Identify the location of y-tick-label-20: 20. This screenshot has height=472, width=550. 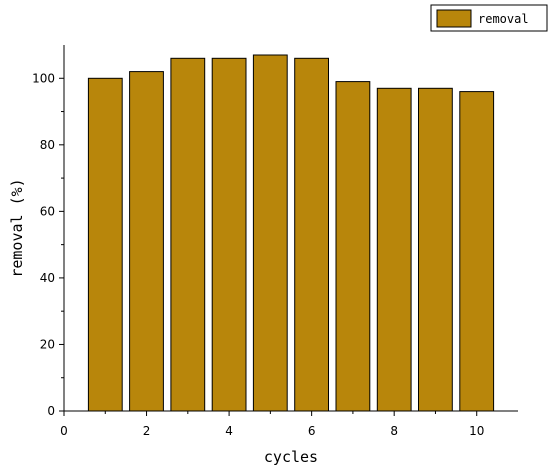
(47, 344).